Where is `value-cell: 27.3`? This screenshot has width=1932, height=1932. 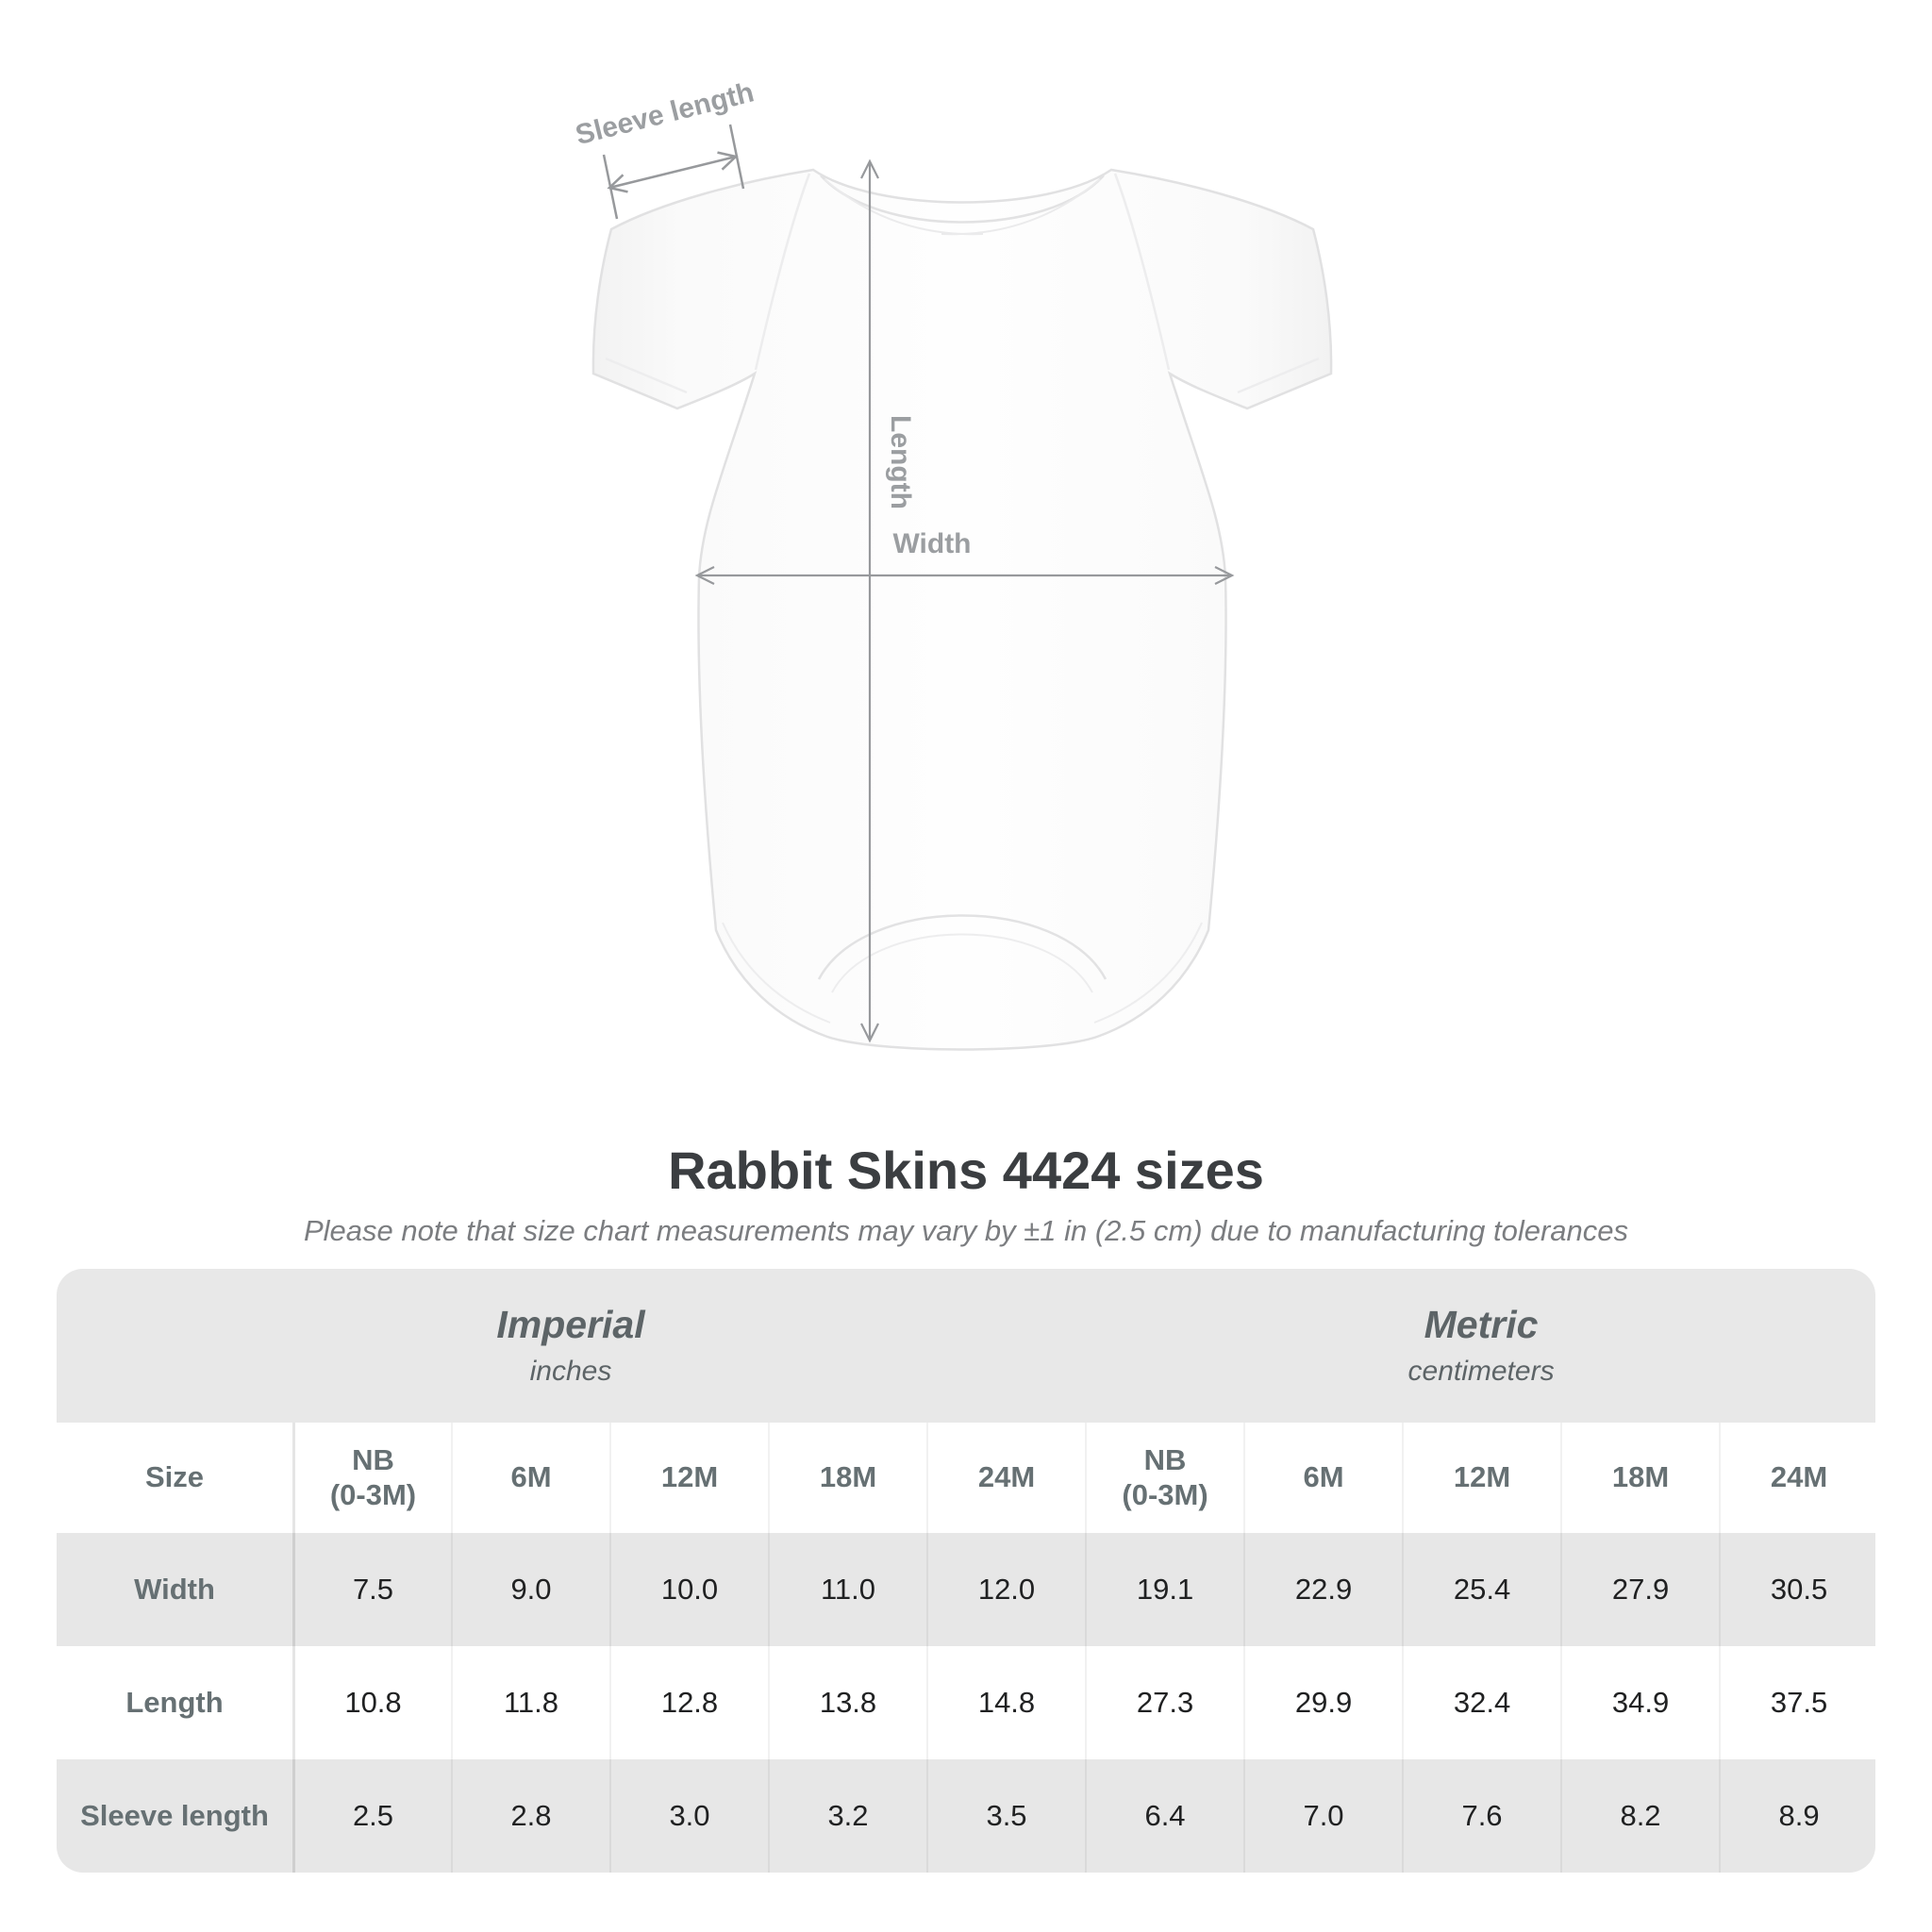 value-cell: 27.3 is located at coordinates (1165, 1702).